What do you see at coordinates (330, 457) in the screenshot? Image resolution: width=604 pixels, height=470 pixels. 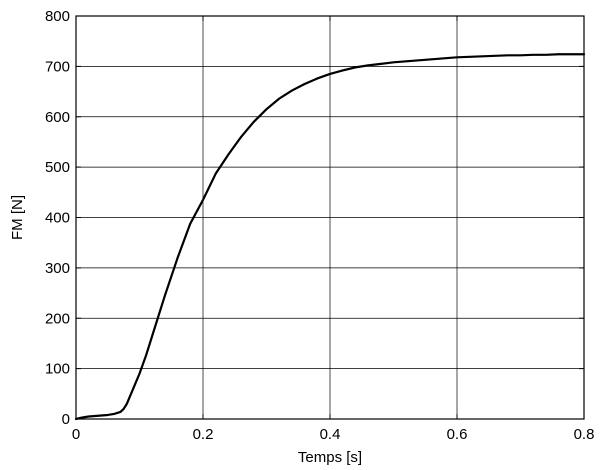 I see `x-axis-label: Temps [s]` at bounding box center [330, 457].